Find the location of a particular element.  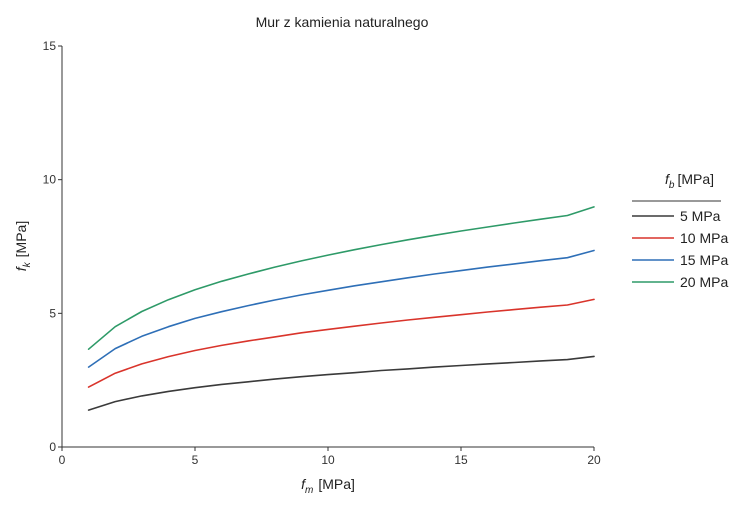

y-tick-label: 5 is located at coordinates (52, 313).